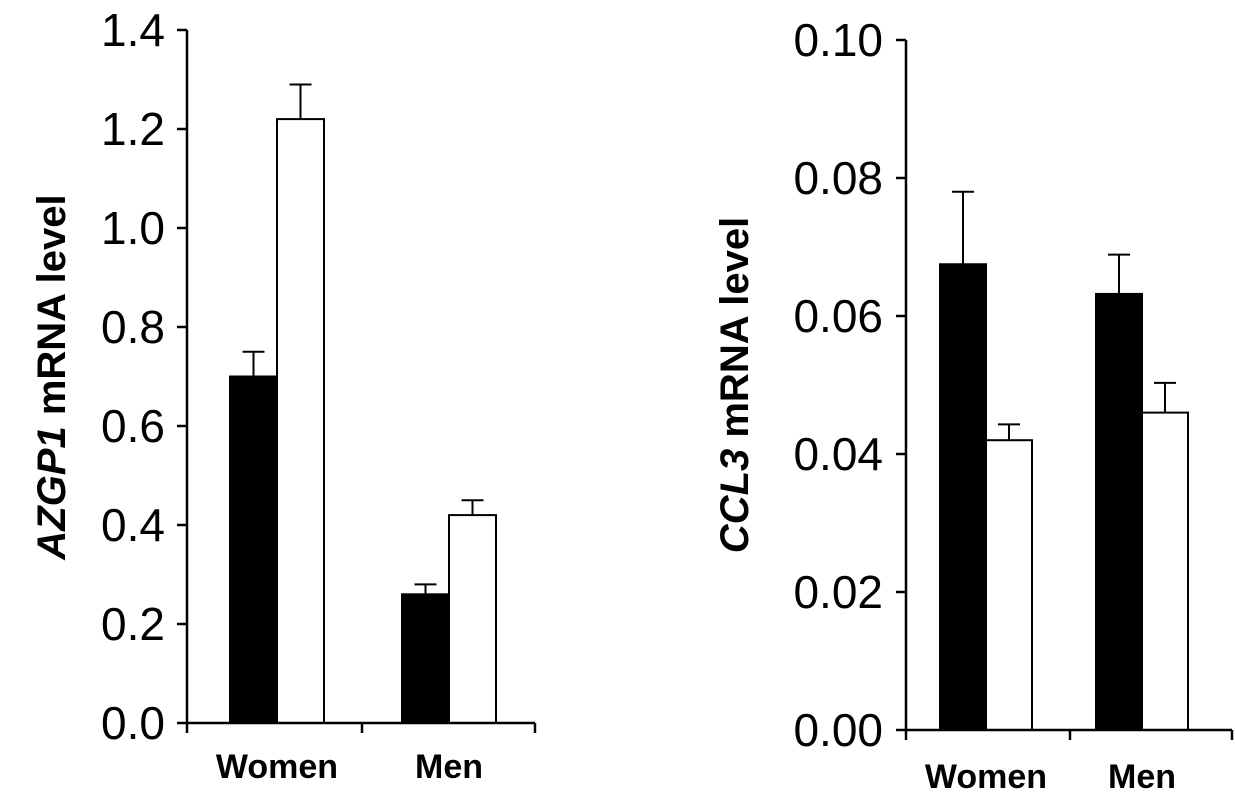 The height and width of the screenshot is (800, 1235). I want to click on y-tick-label: 1.0, so click(133, 228).